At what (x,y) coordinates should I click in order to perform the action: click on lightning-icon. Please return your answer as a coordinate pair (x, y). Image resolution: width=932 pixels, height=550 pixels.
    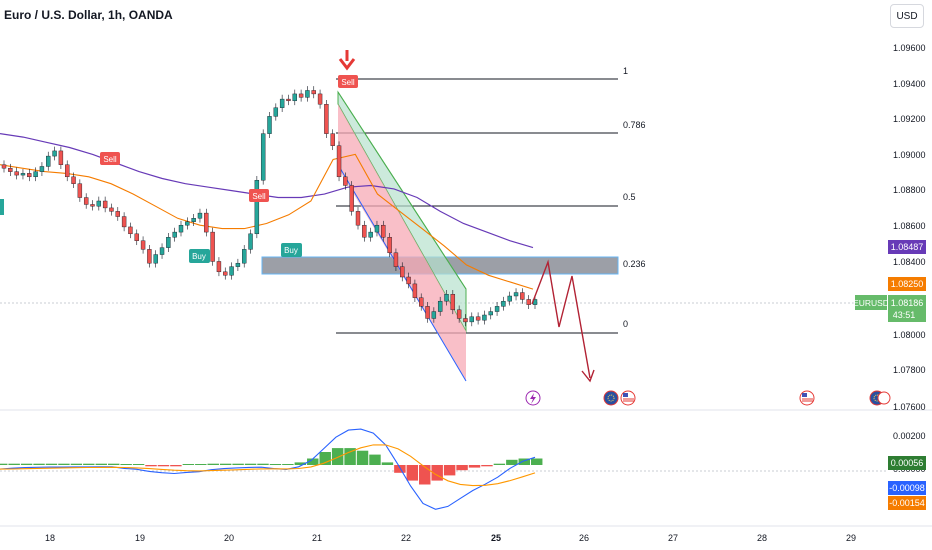
    Looking at the image, I should click on (533, 398).